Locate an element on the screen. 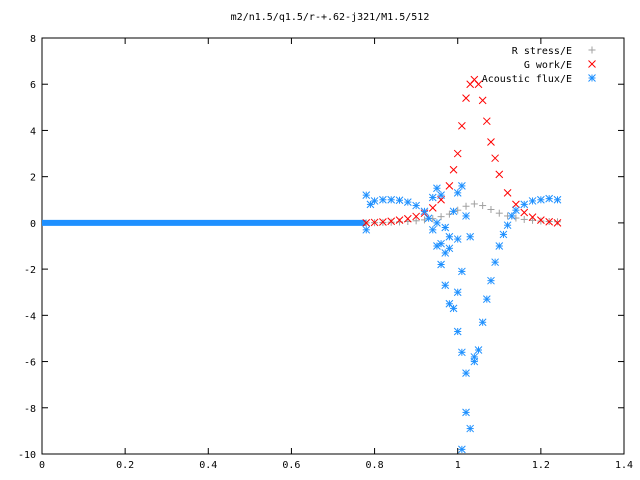 The height and width of the screenshot is (480, 640). y-tick-label: -10 is located at coordinates (27, 455).